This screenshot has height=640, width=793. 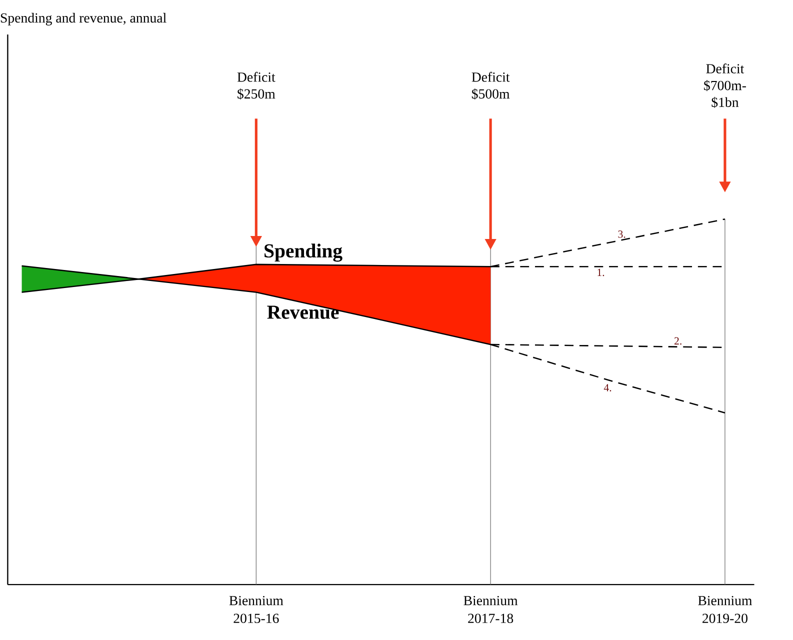 What do you see at coordinates (601, 272) in the screenshot?
I see `series-label: 1.` at bounding box center [601, 272].